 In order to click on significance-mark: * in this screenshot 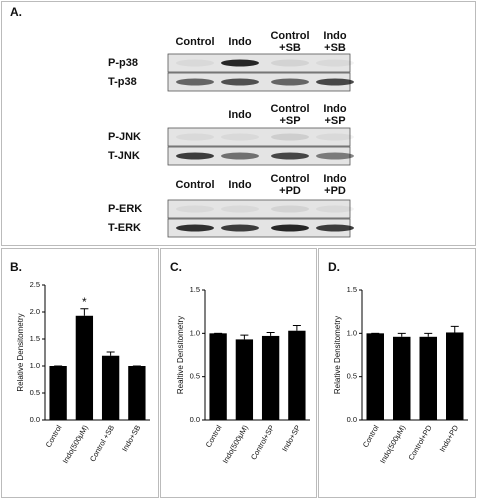, I will do `click(84, 302)`.